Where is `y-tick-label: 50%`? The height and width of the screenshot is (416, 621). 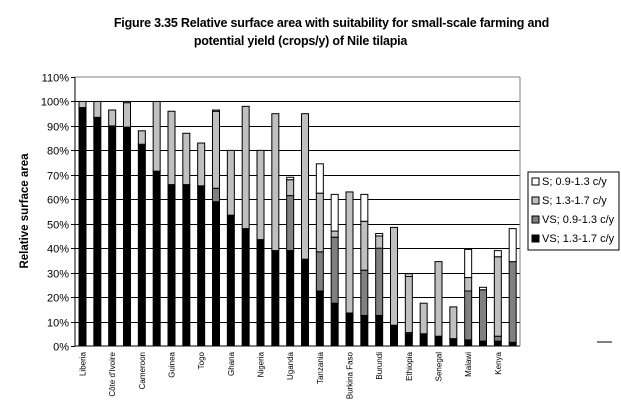 y-tick-label: 50% is located at coordinates (58, 226).